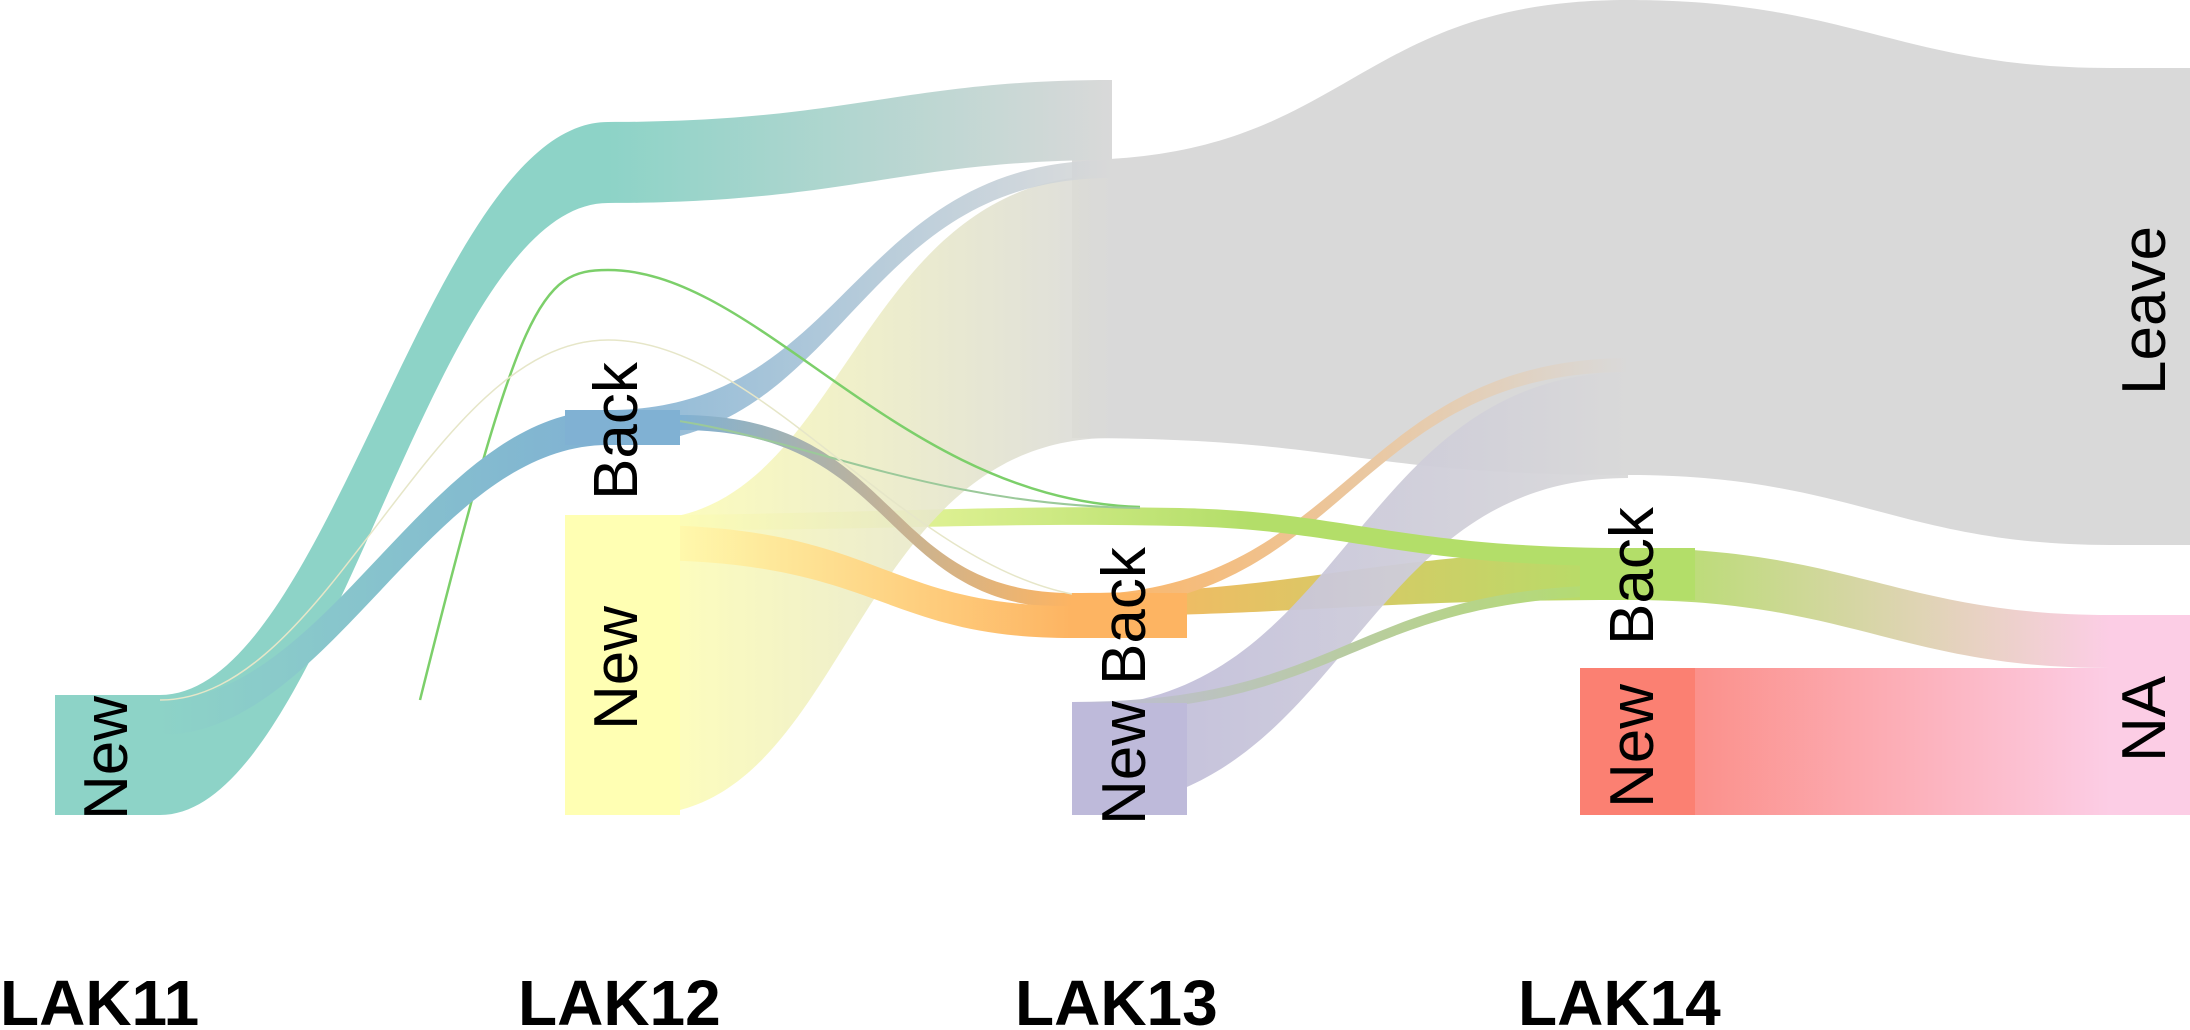 Image resolution: width=2190 pixels, height=1030 pixels. I want to click on flow-back-to-leave, so click(1350, 484).